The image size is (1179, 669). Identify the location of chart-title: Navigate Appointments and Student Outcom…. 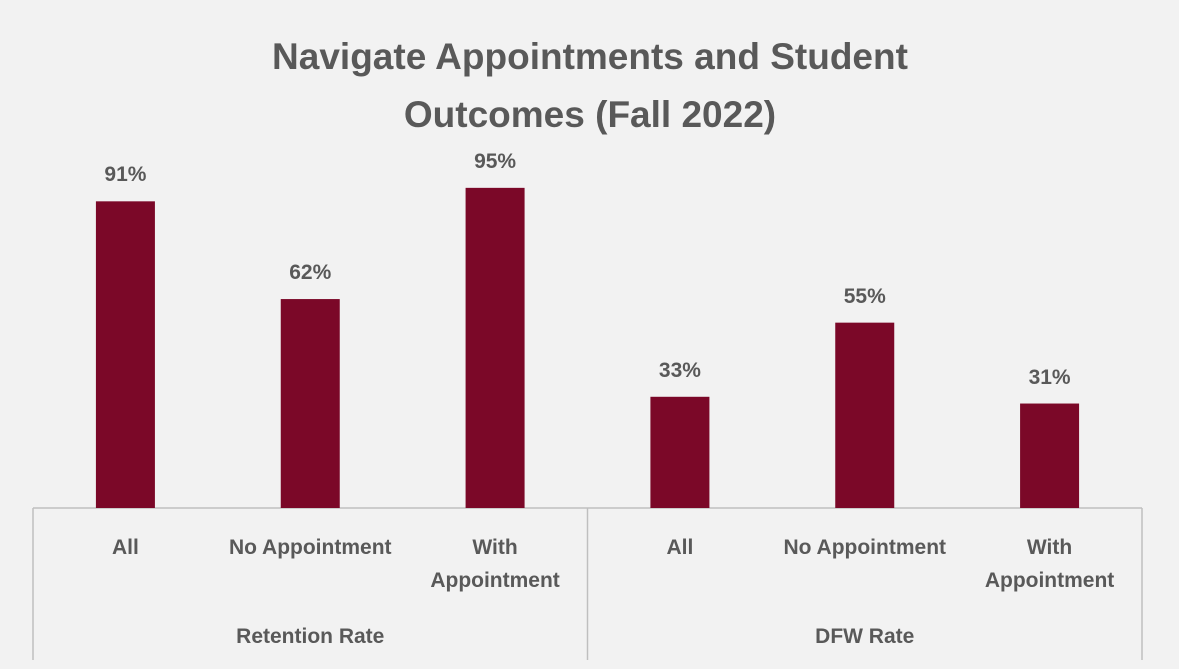
(590, 85).